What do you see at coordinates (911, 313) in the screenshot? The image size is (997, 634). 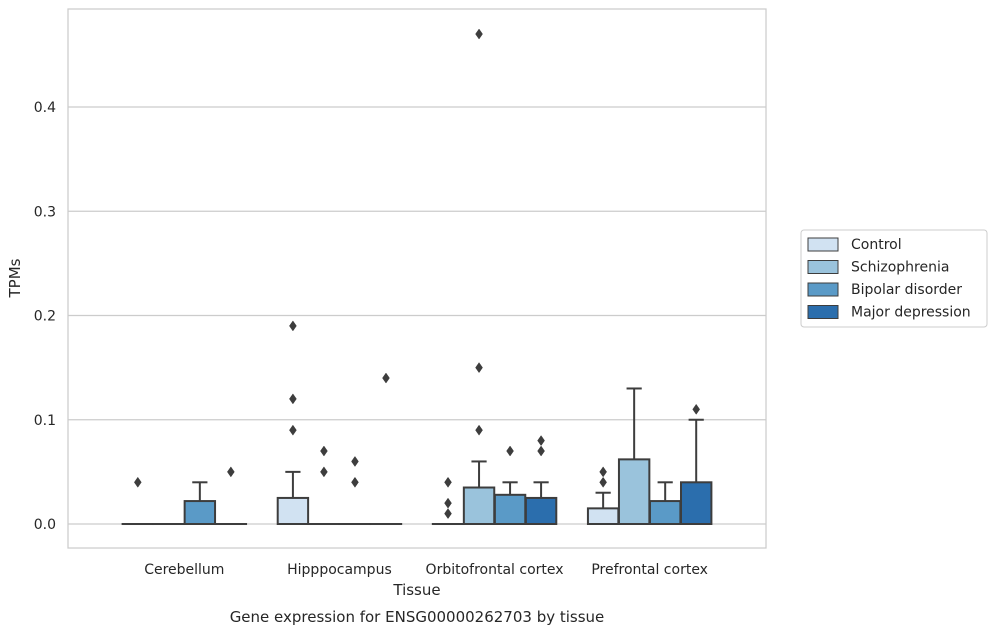 I see `legend-label: Major depression` at bounding box center [911, 313].